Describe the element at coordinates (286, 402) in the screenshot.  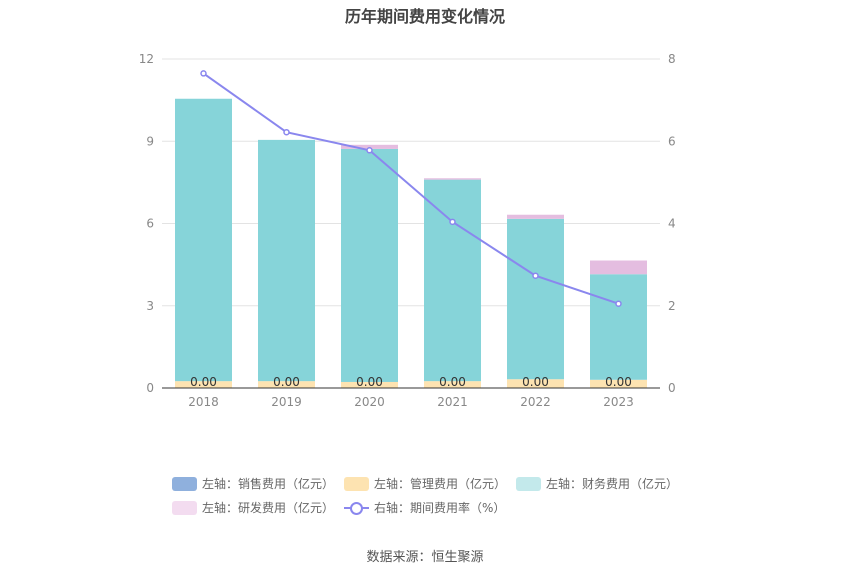
I see `x-axis-tick-label: 2019` at that location.